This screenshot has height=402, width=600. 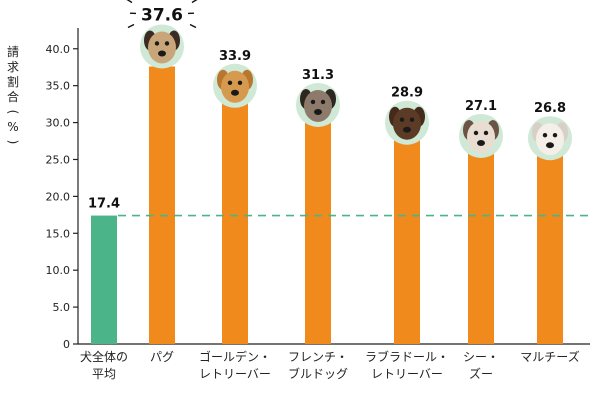 I want to click on value-label: 26.8, so click(x=550, y=108).